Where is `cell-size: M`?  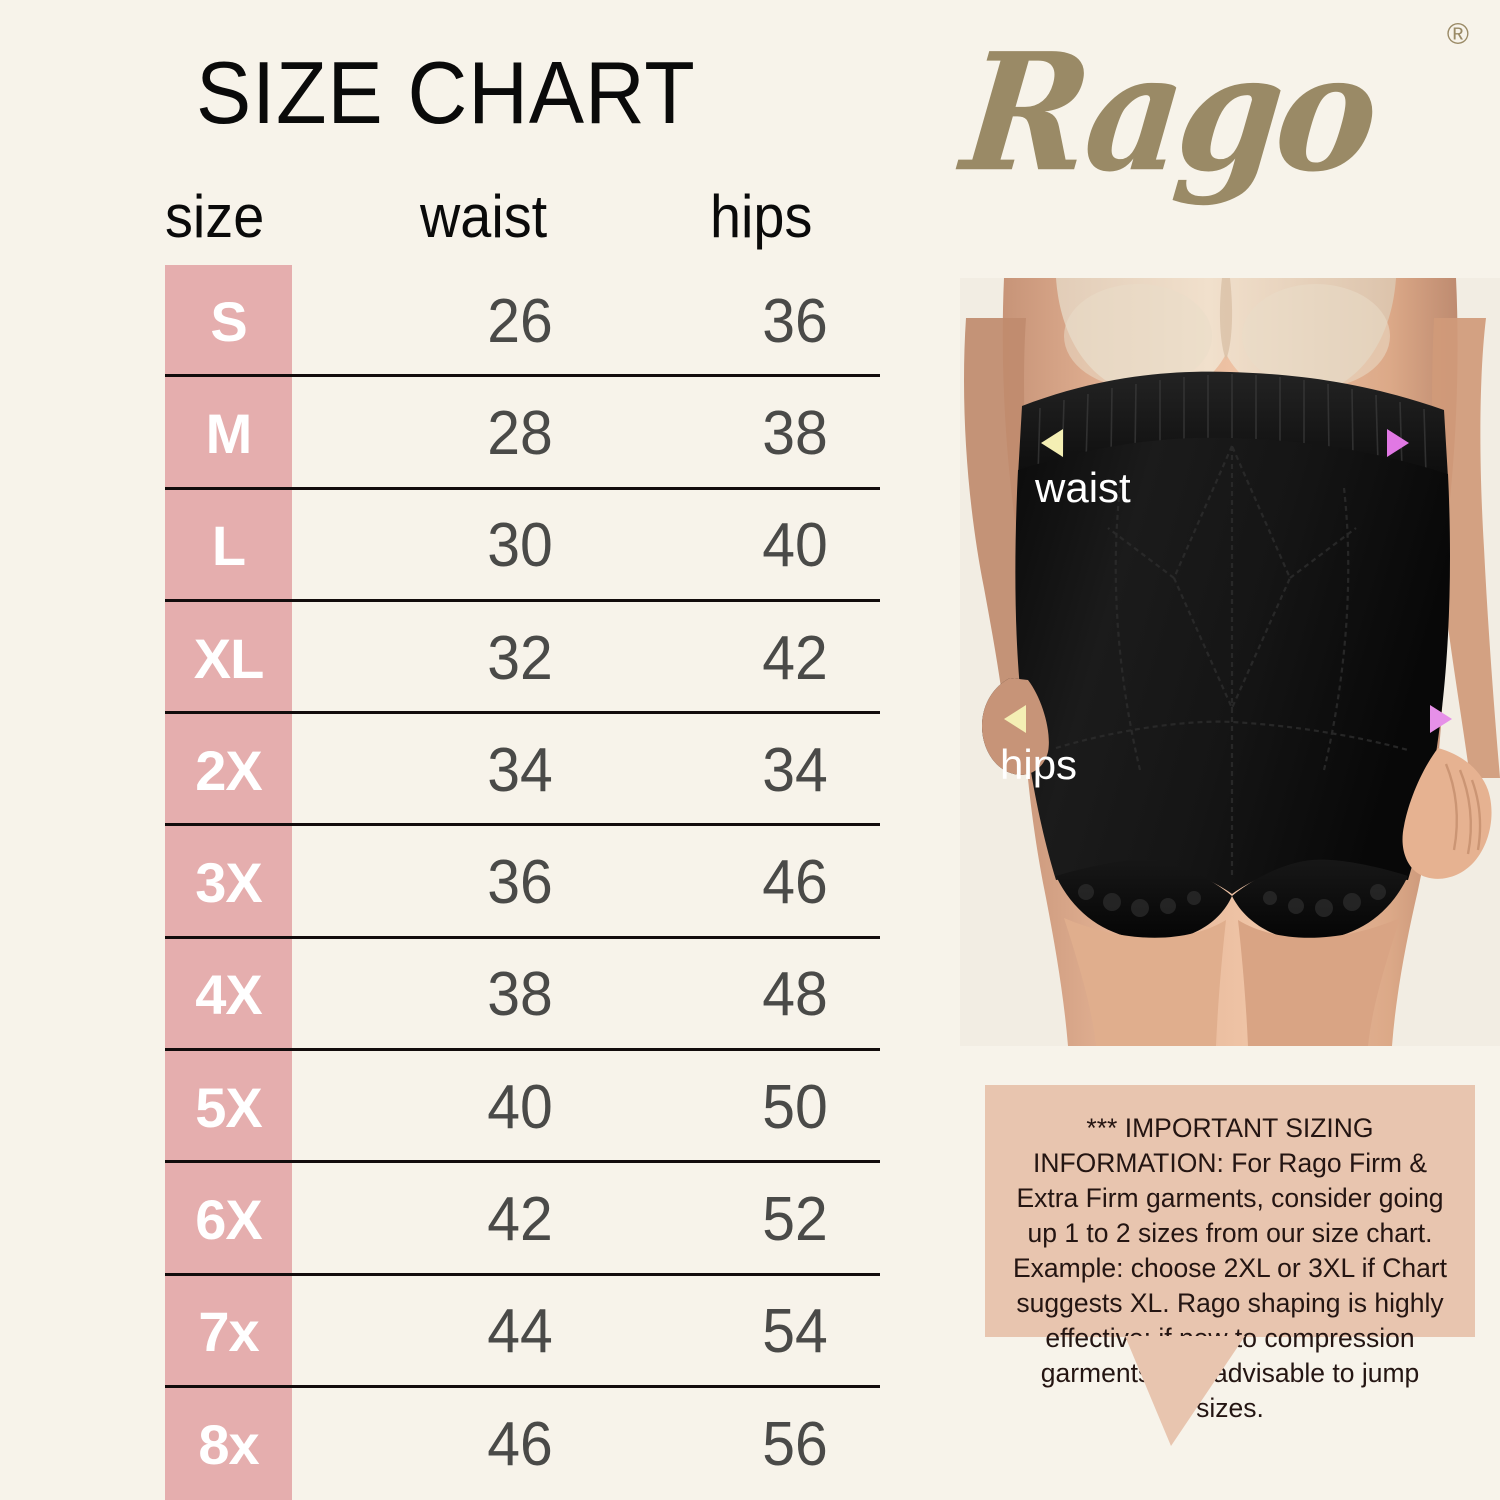 cell-size: M is located at coordinates (229, 433).